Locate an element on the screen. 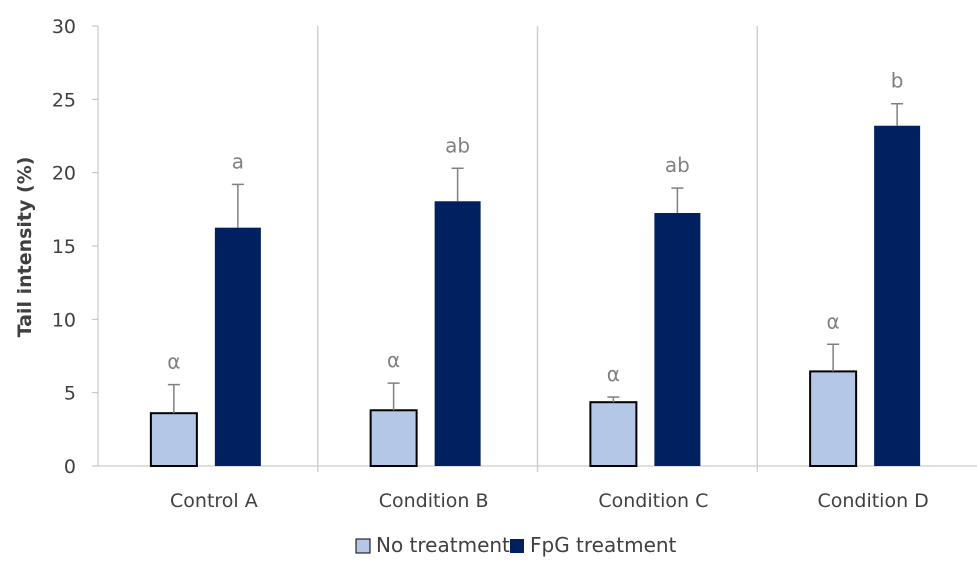  y-tick-label: 5 is located at coordinates (70, 394).